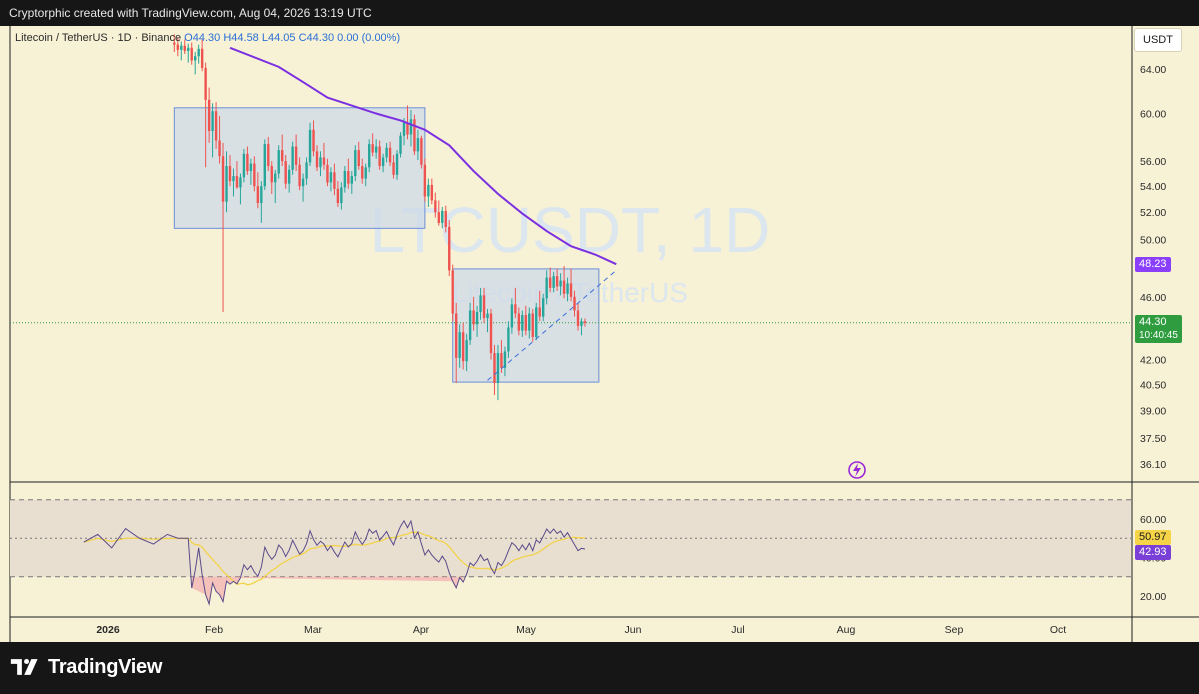  What do you see at coordinates (1153, 361) in the screenshot?
I see `price-axis-tick: 42.00` at bounding box center [1153, 361].